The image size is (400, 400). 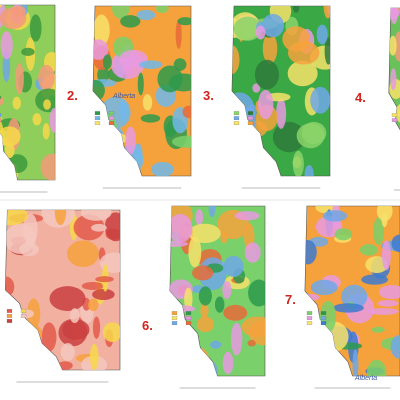 I want to click on panel-number: 4., so click(x=360, y=97).